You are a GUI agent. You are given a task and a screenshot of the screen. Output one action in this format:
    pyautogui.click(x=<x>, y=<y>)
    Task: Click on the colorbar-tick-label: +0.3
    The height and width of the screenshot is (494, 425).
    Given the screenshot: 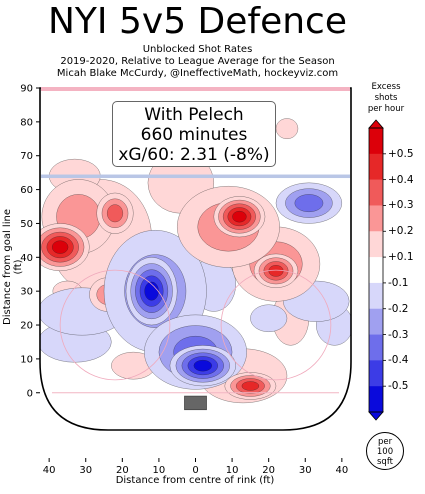 What is the action you would take?
    pyautogui.click(x=401, y=205)
    